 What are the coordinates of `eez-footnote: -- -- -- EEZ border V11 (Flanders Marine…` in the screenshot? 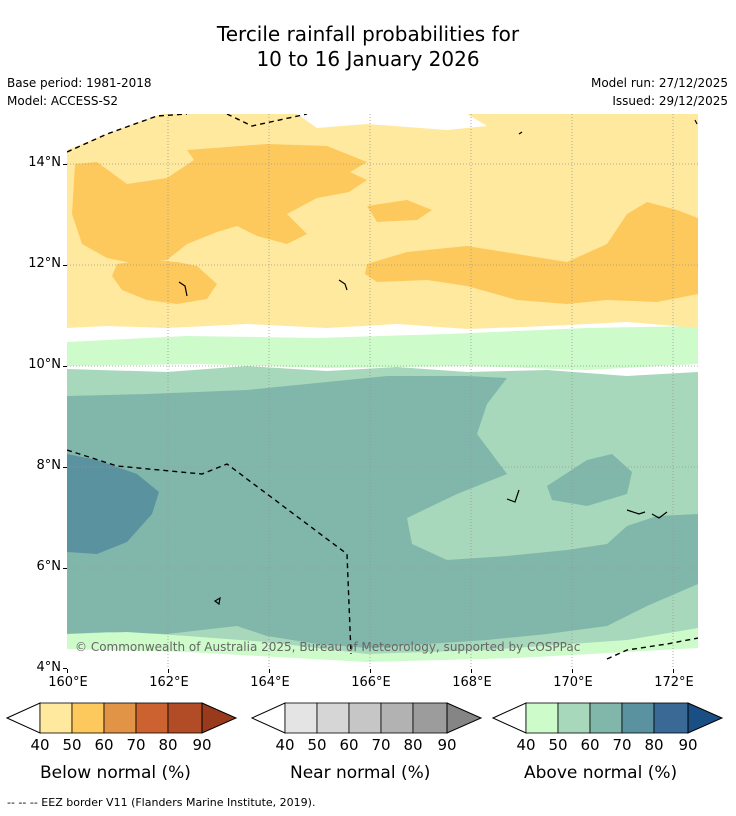 It's located at (161, 802).